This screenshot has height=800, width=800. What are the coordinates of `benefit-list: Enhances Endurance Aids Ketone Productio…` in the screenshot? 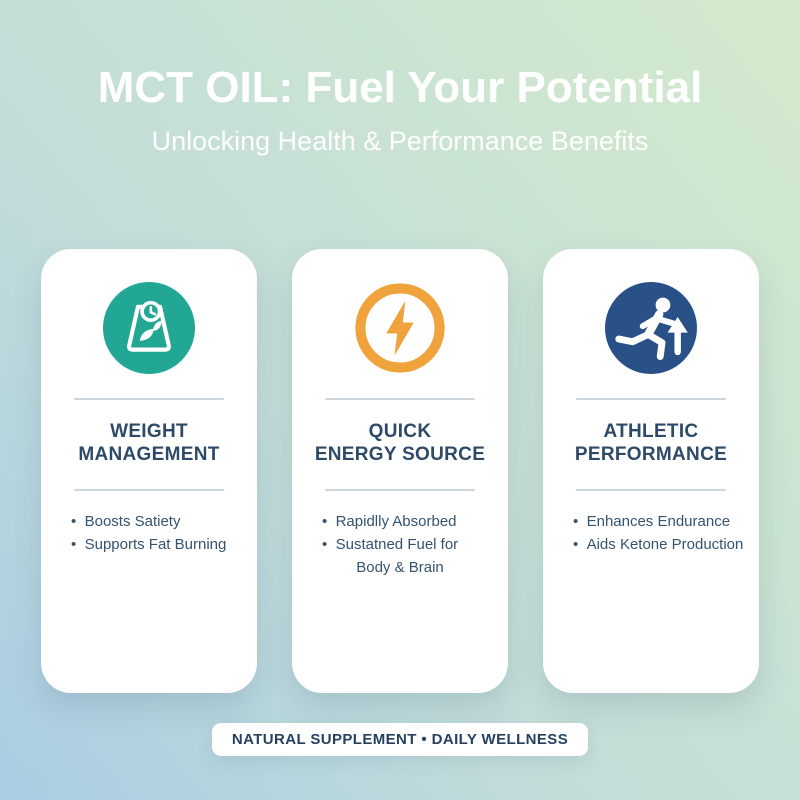 It's located at (651, 533).